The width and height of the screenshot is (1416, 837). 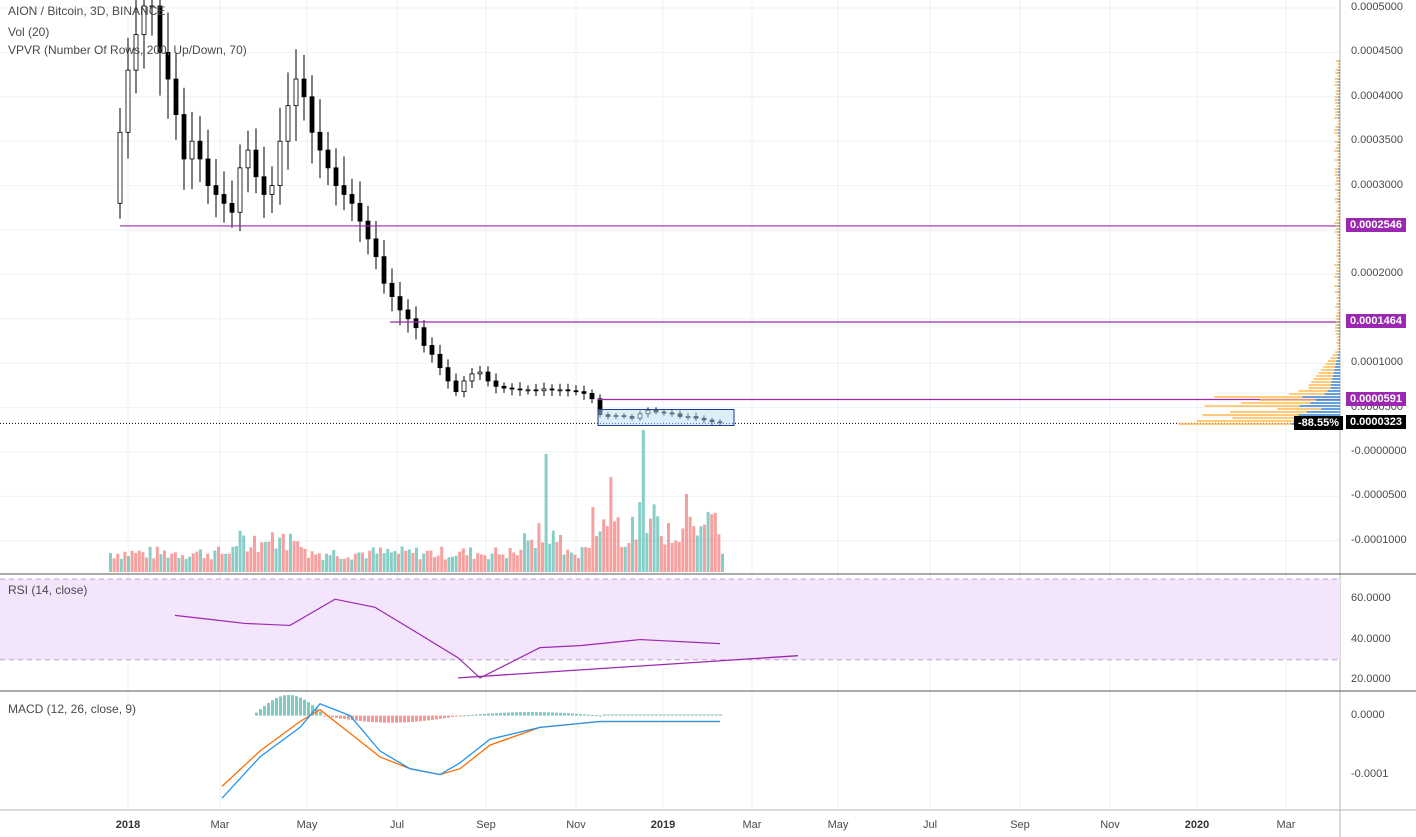 What do you see at coordinates (470, 751) in the screenshot?
I see `macd-line` at bounding box center [470, 751].